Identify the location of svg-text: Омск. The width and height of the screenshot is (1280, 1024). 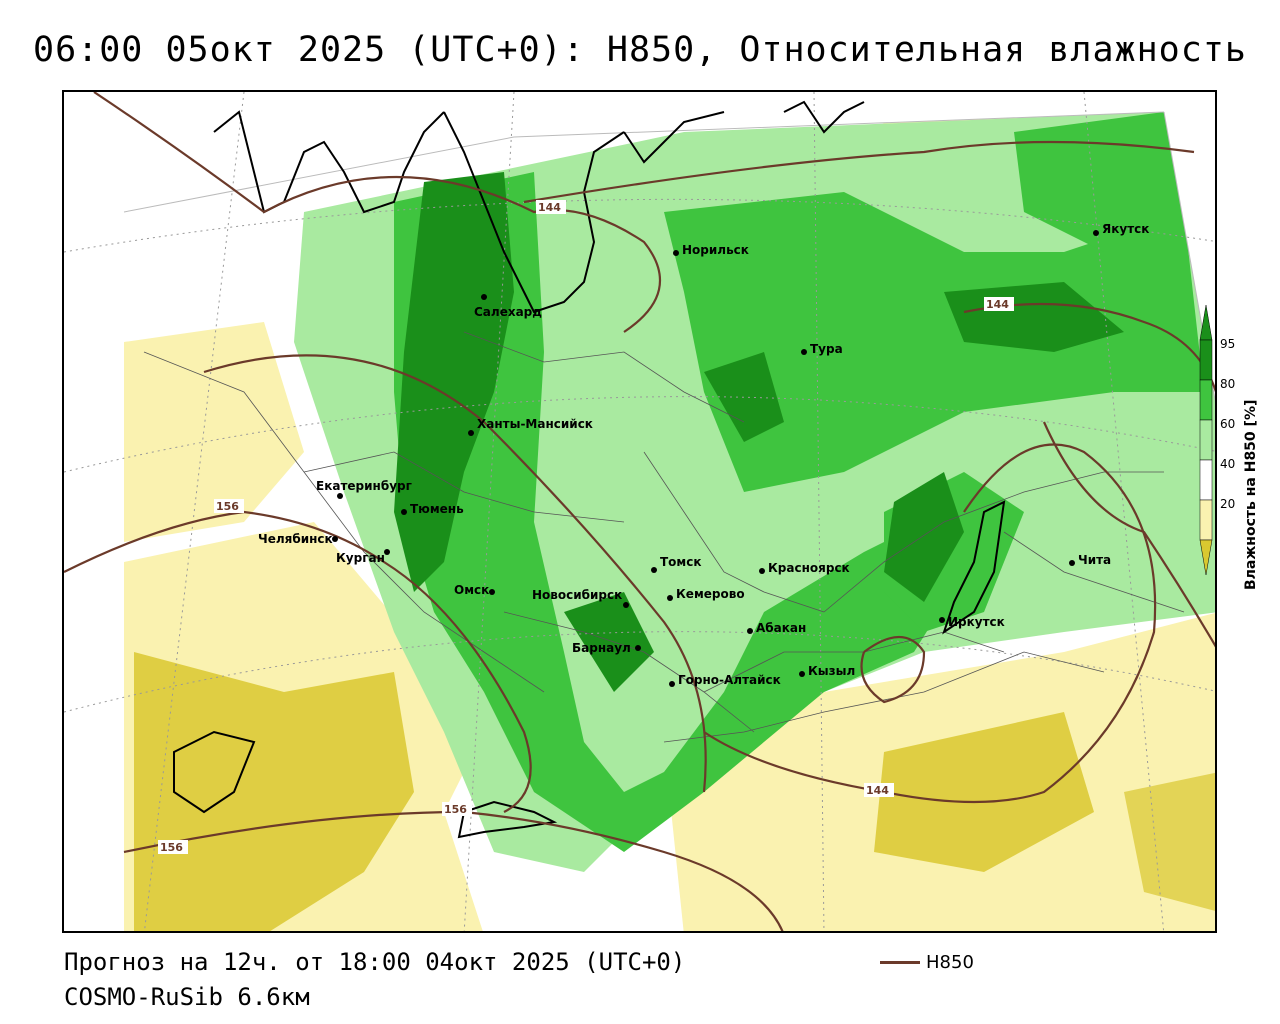
(471, 590).